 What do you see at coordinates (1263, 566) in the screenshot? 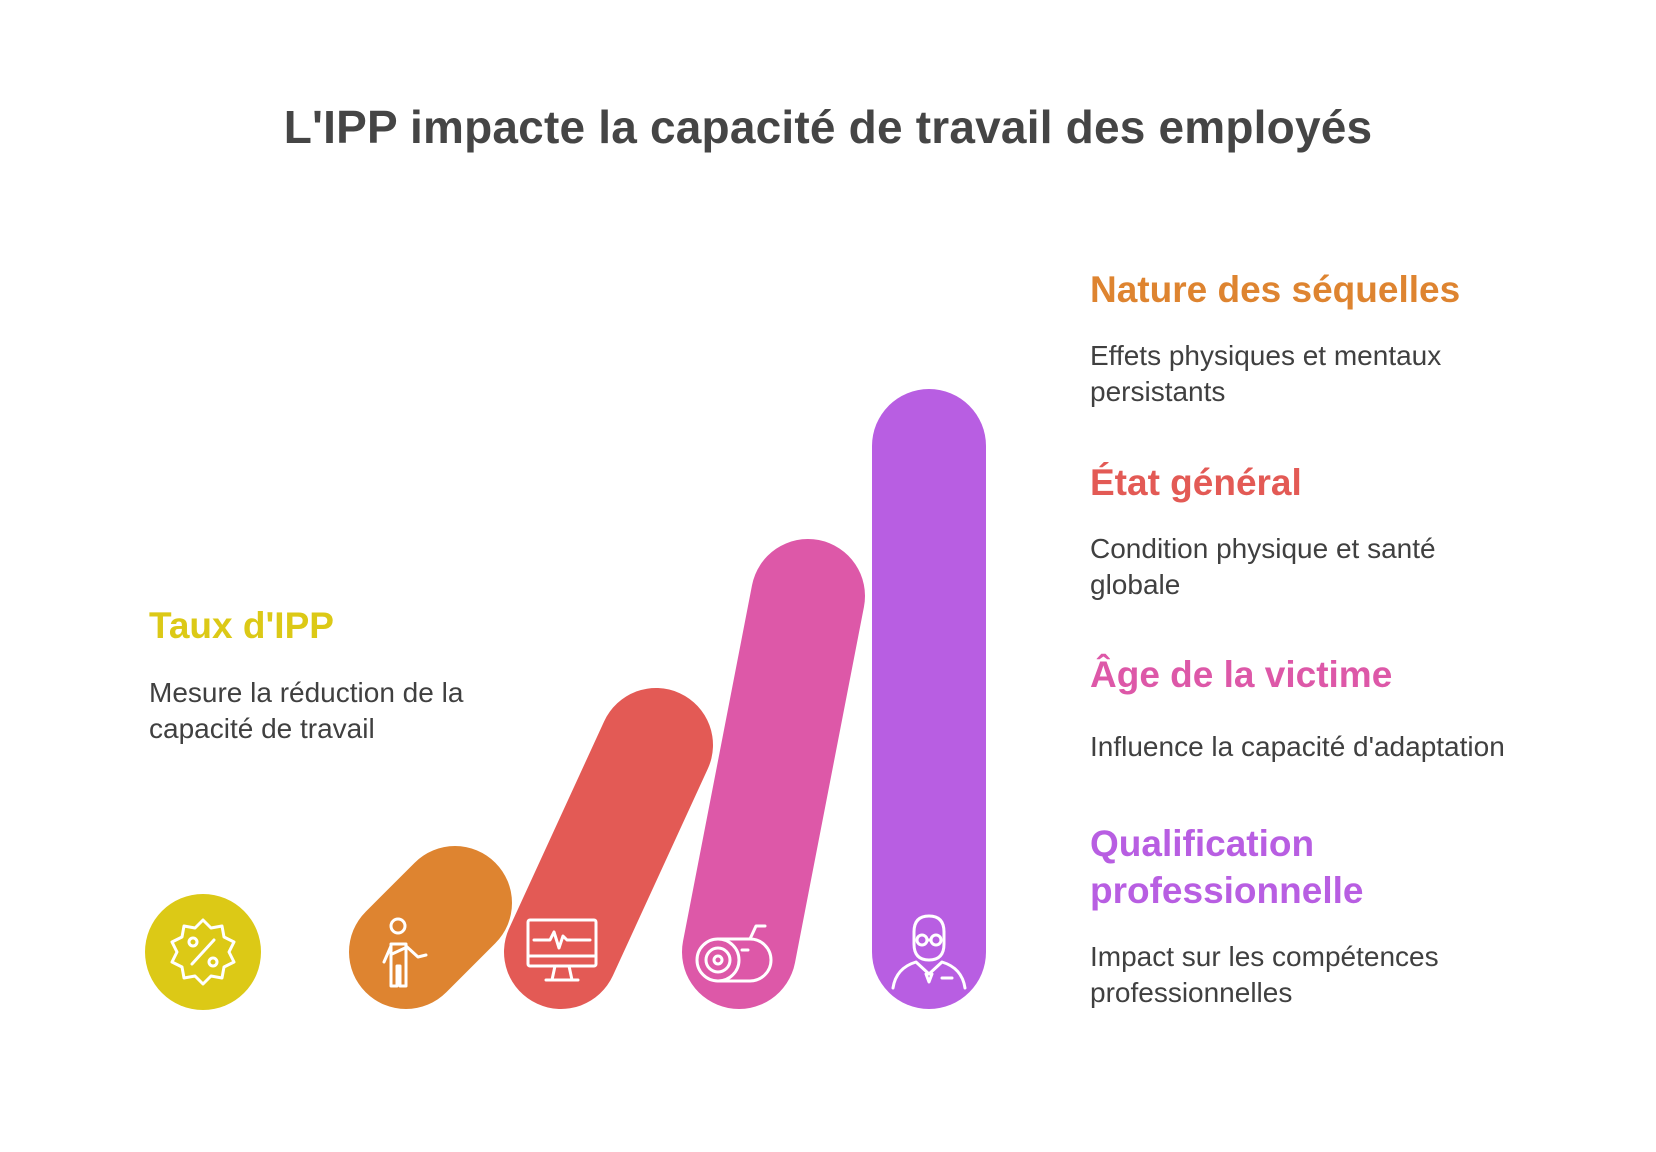
I see `desc-etat-general: Condition physique et santé globale` at bounding box center [1263, 566].